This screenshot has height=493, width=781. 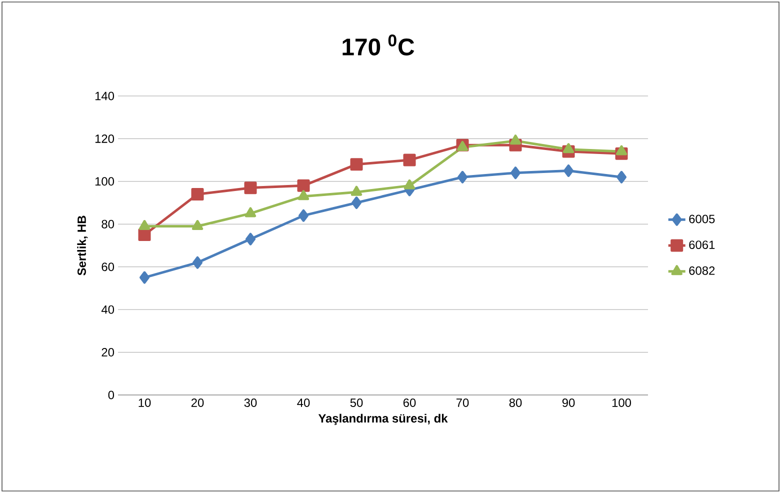 What do you see at coordinates (409, 402) in the screenshot?
I see `x-tick-label: 60` at bounding box center [409, 402].